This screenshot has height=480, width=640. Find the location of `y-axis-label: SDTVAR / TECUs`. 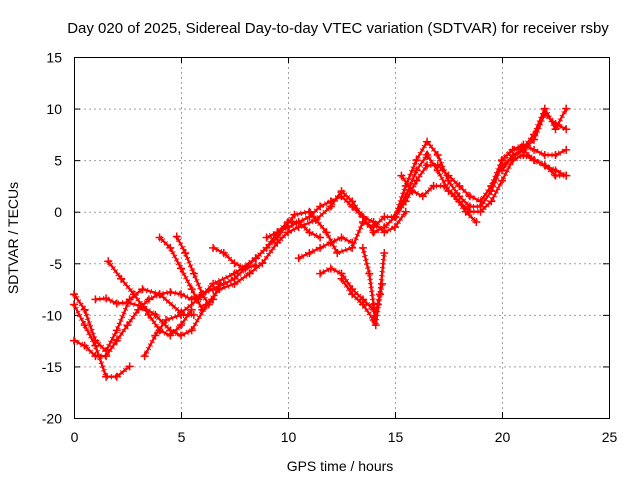

y-axis-label: SDTVAR / TECUs is located at coordinates (13, 238).